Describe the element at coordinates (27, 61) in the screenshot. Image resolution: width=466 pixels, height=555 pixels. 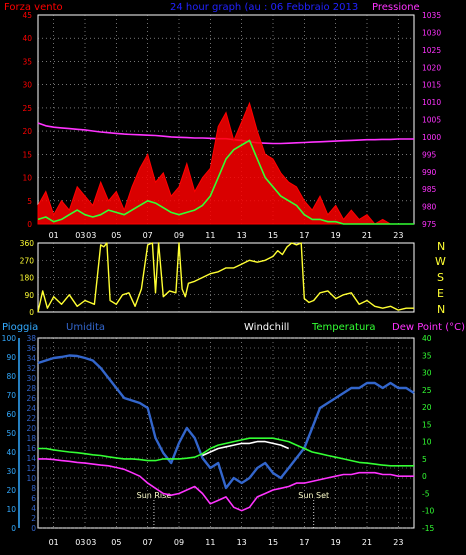
I see `y-tick-label-left: 35` at that location.